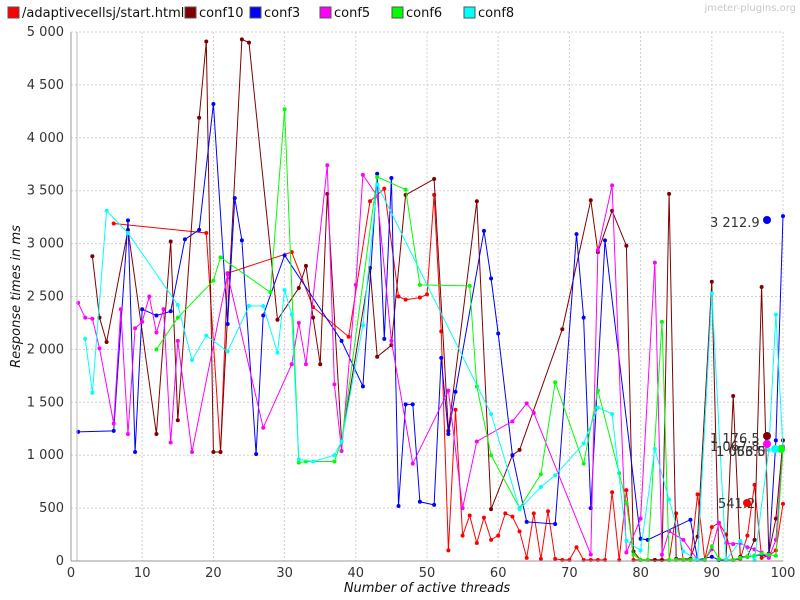 This screenshot has width=800, height=600. Describe the element at coordinates (213, 13) in the screenshot. I see `legend-item-1: conf10` at that location.